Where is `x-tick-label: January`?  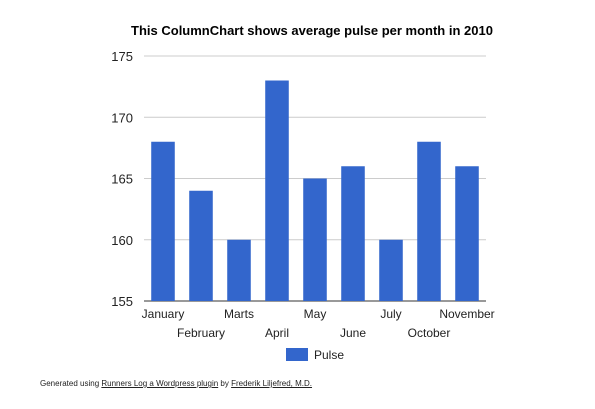 x-tick-label: January is located at coordinates (163, 314).